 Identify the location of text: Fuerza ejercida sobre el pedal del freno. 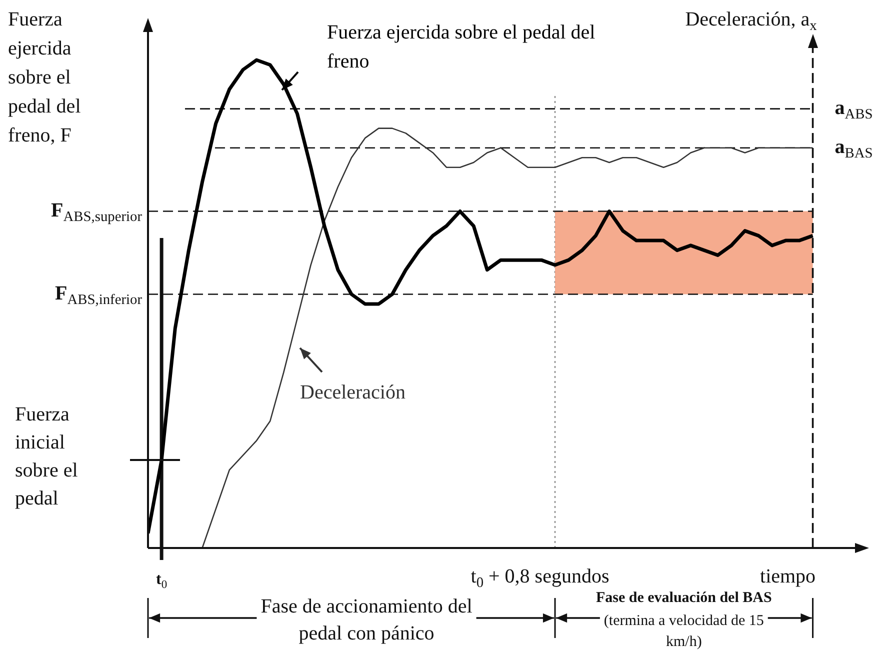
(461, 46).